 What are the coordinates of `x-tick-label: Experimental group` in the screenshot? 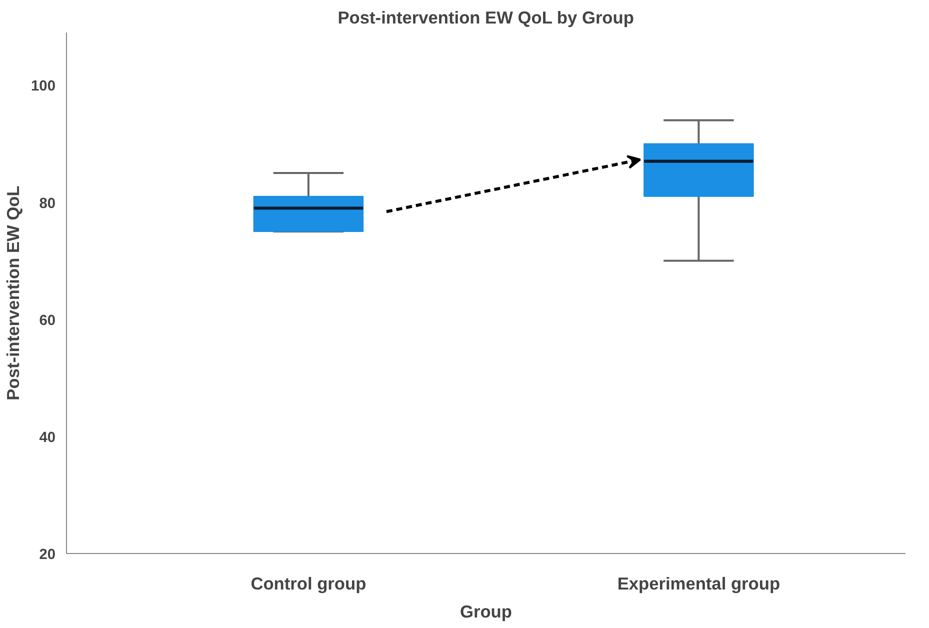 It's located at (698, 584).